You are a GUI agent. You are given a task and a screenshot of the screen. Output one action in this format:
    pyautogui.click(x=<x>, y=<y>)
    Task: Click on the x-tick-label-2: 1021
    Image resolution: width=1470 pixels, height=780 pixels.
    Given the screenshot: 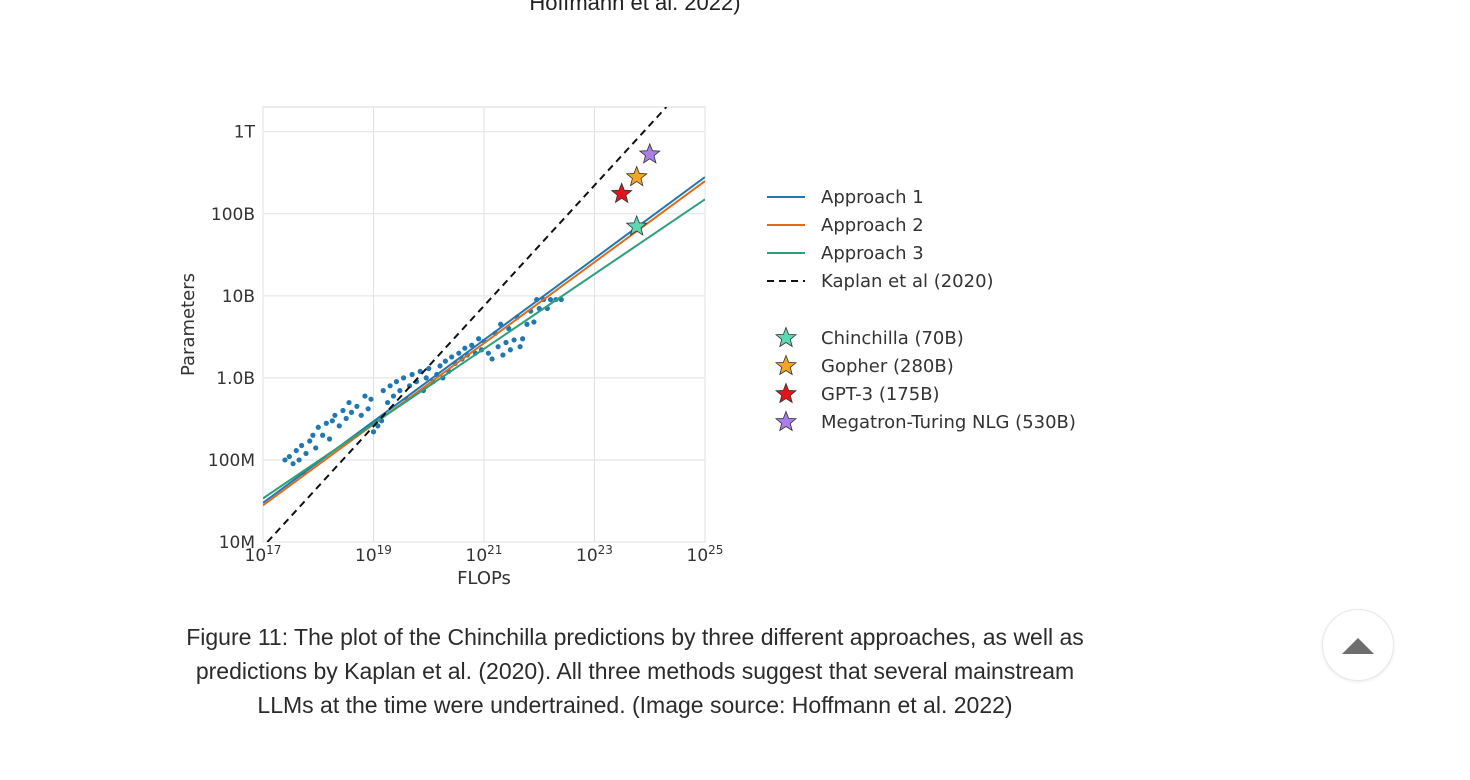 What is the action you would take?
    pyautogui.click(x=484, y=554)
    